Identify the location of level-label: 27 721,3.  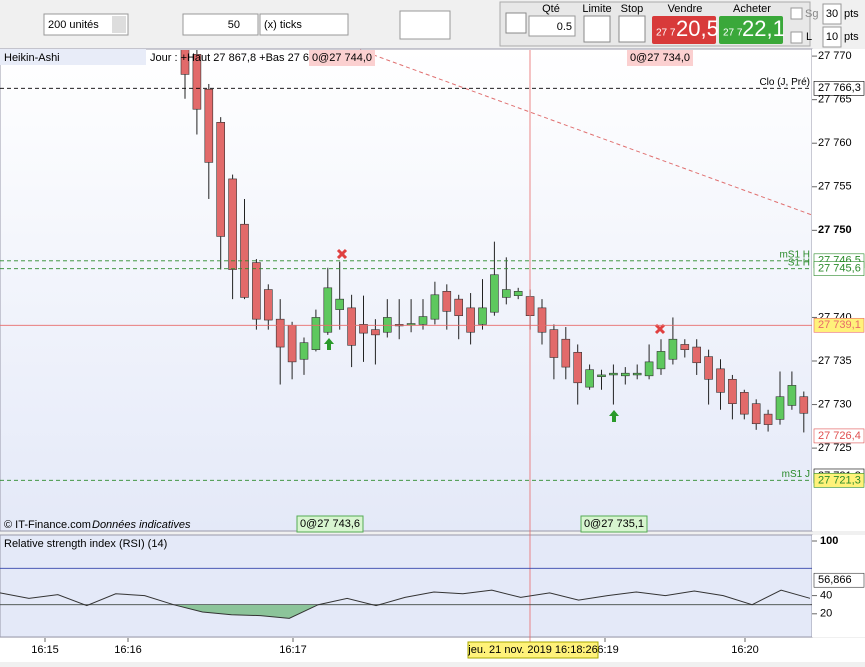
(839, 480).